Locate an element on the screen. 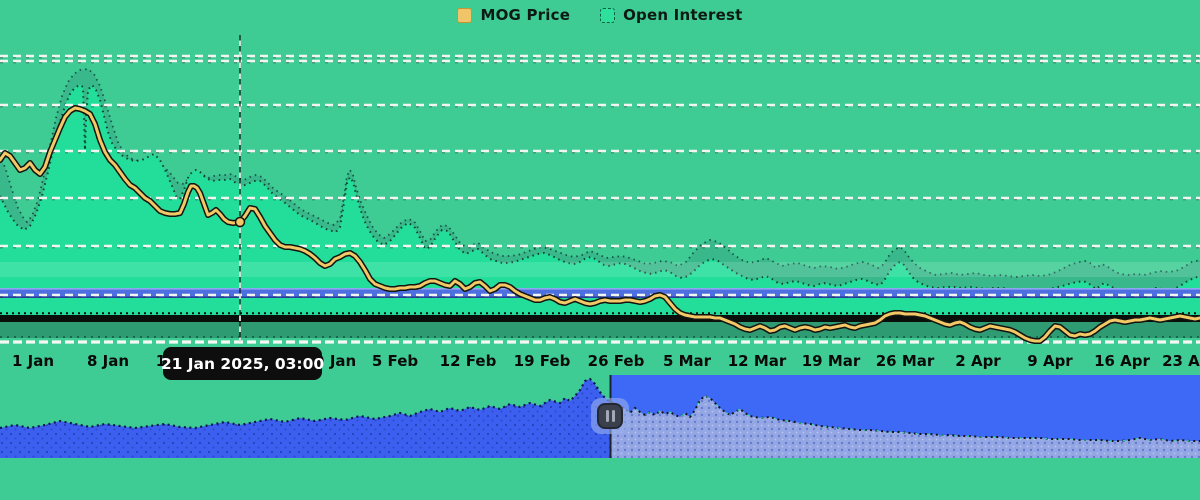 This screenshot has height=500, width=1200. x-axis-label: 19 Feb is located at coordinates (542, 361).